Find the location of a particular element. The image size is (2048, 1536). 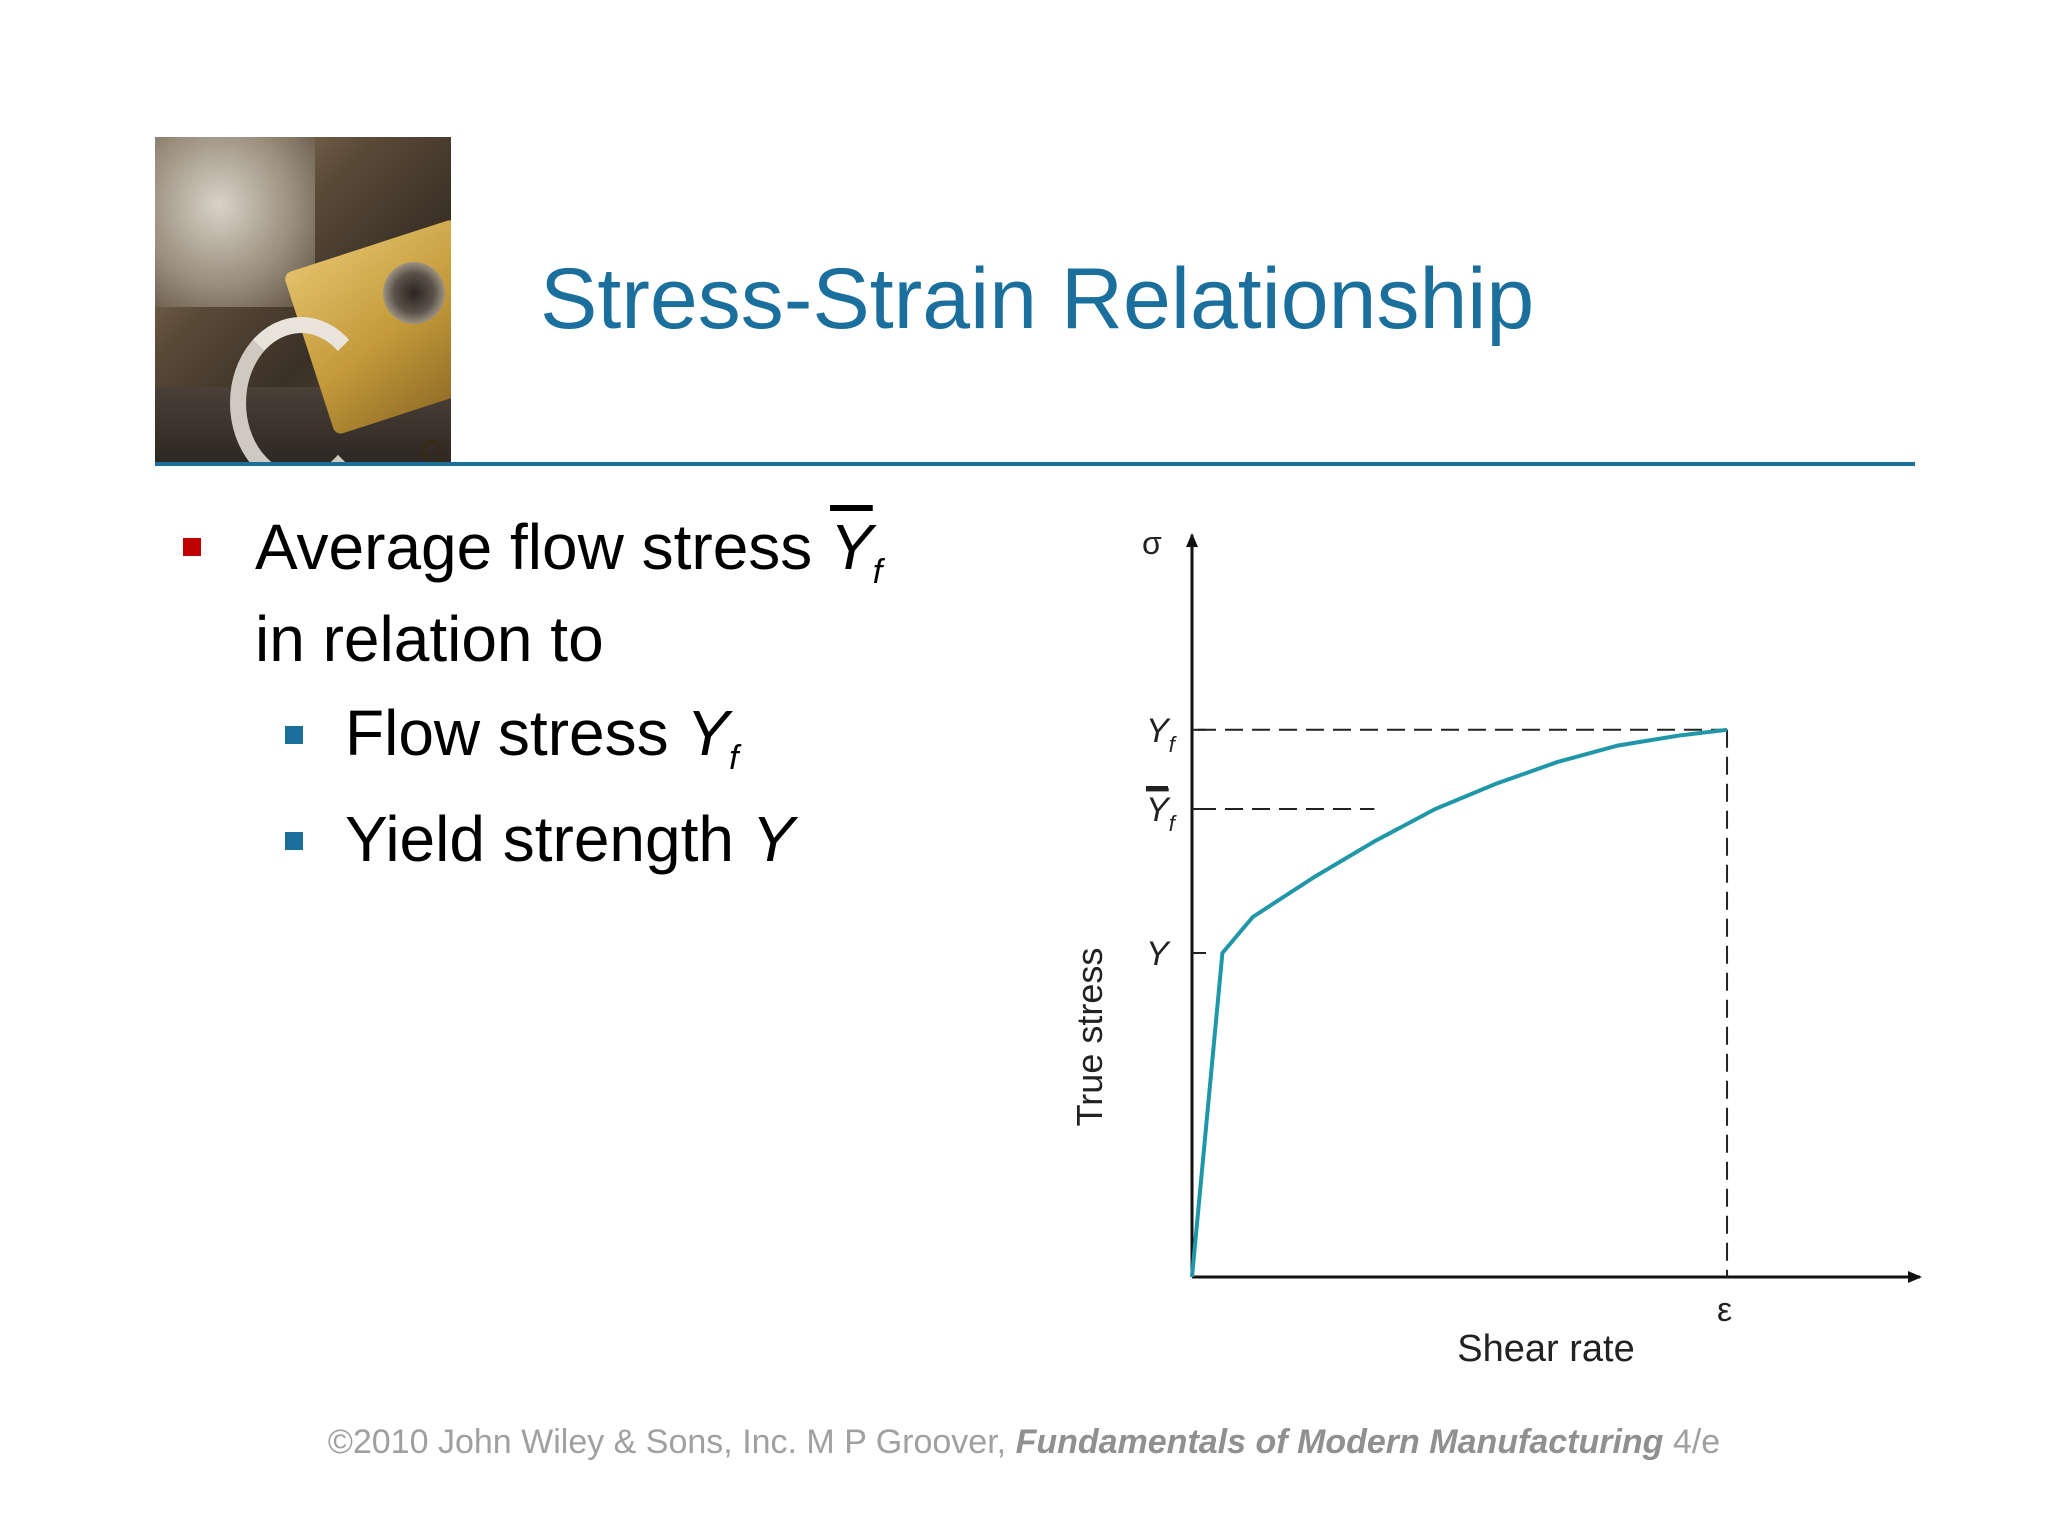

bullet-sub-flow-stress: Flow stress Yf is located at coordinates (630, 741).